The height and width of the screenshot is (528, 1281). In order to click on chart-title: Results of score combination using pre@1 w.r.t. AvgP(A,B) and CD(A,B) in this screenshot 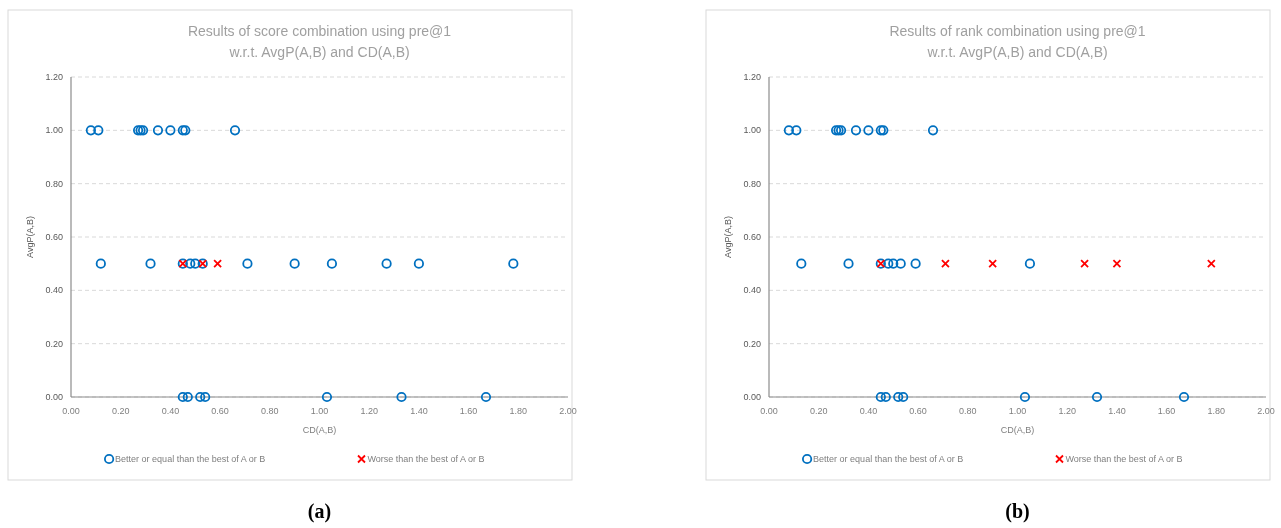, I will do `click(319, 41)`.